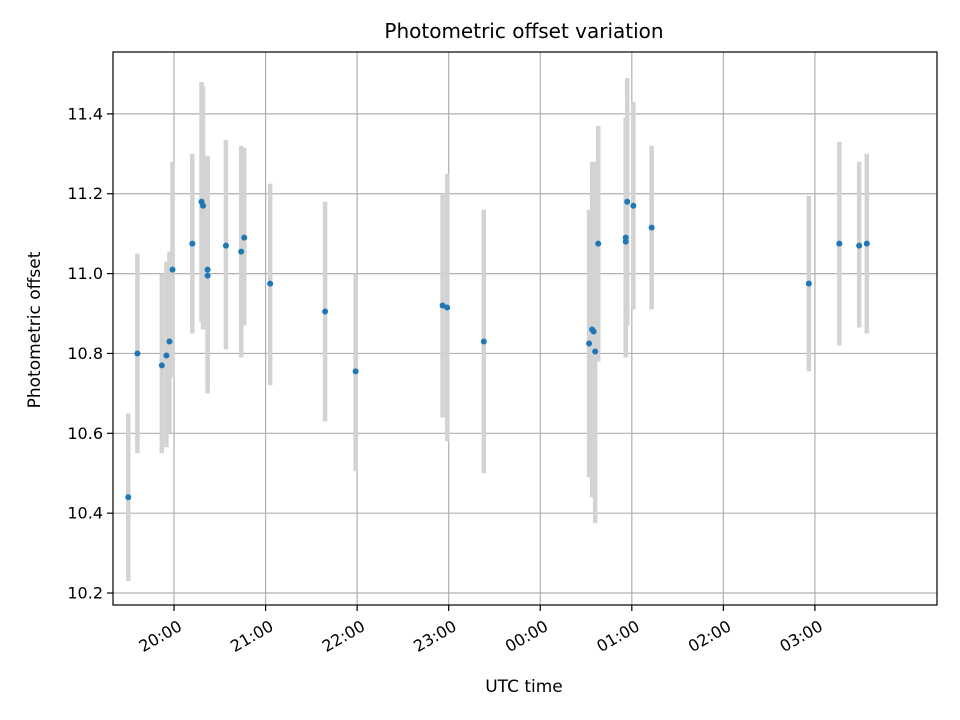 This screenshot has height=720, width=960. What do you see at coordinates (524, 687) in the screenshot?
I see `x-axis-label: UTC time` at bounding box center [524, 687].